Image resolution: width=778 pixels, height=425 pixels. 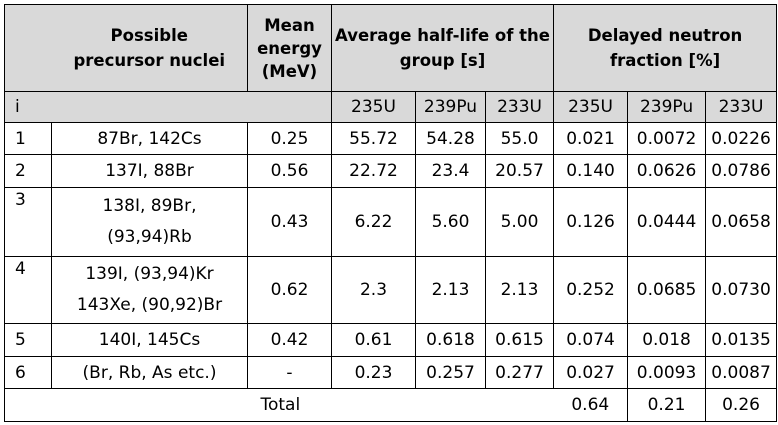 What do you see at coordinates (741, 405) in the screenshot?
I see `total-frac-233u: 0.26` at bounding box center [741, 405].